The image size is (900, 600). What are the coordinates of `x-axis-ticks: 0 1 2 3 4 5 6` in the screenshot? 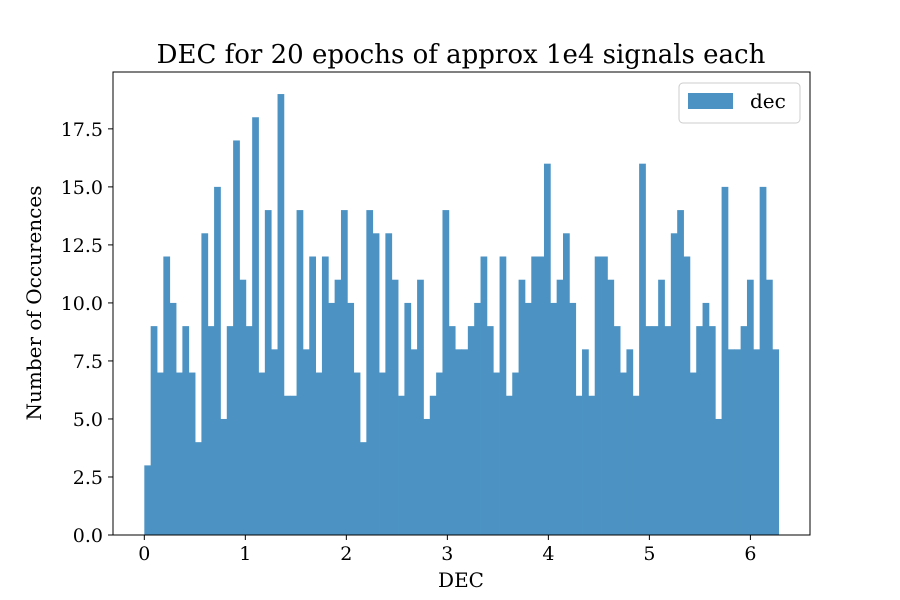 It's located at (447, 550).